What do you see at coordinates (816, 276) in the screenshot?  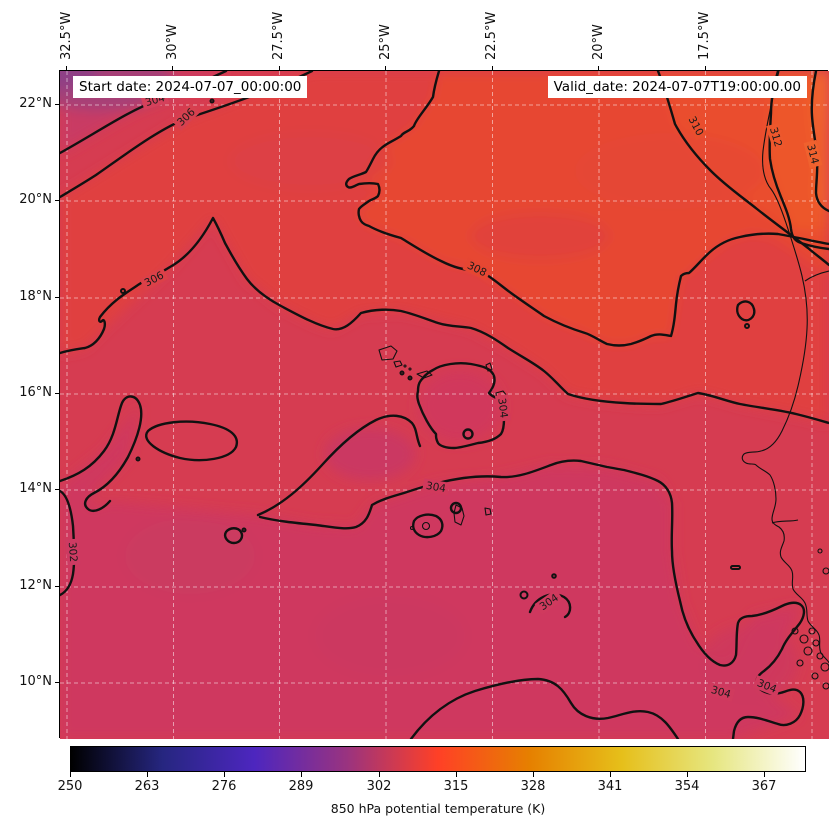 I see `senegal-river` at bounding box center [816, 276].